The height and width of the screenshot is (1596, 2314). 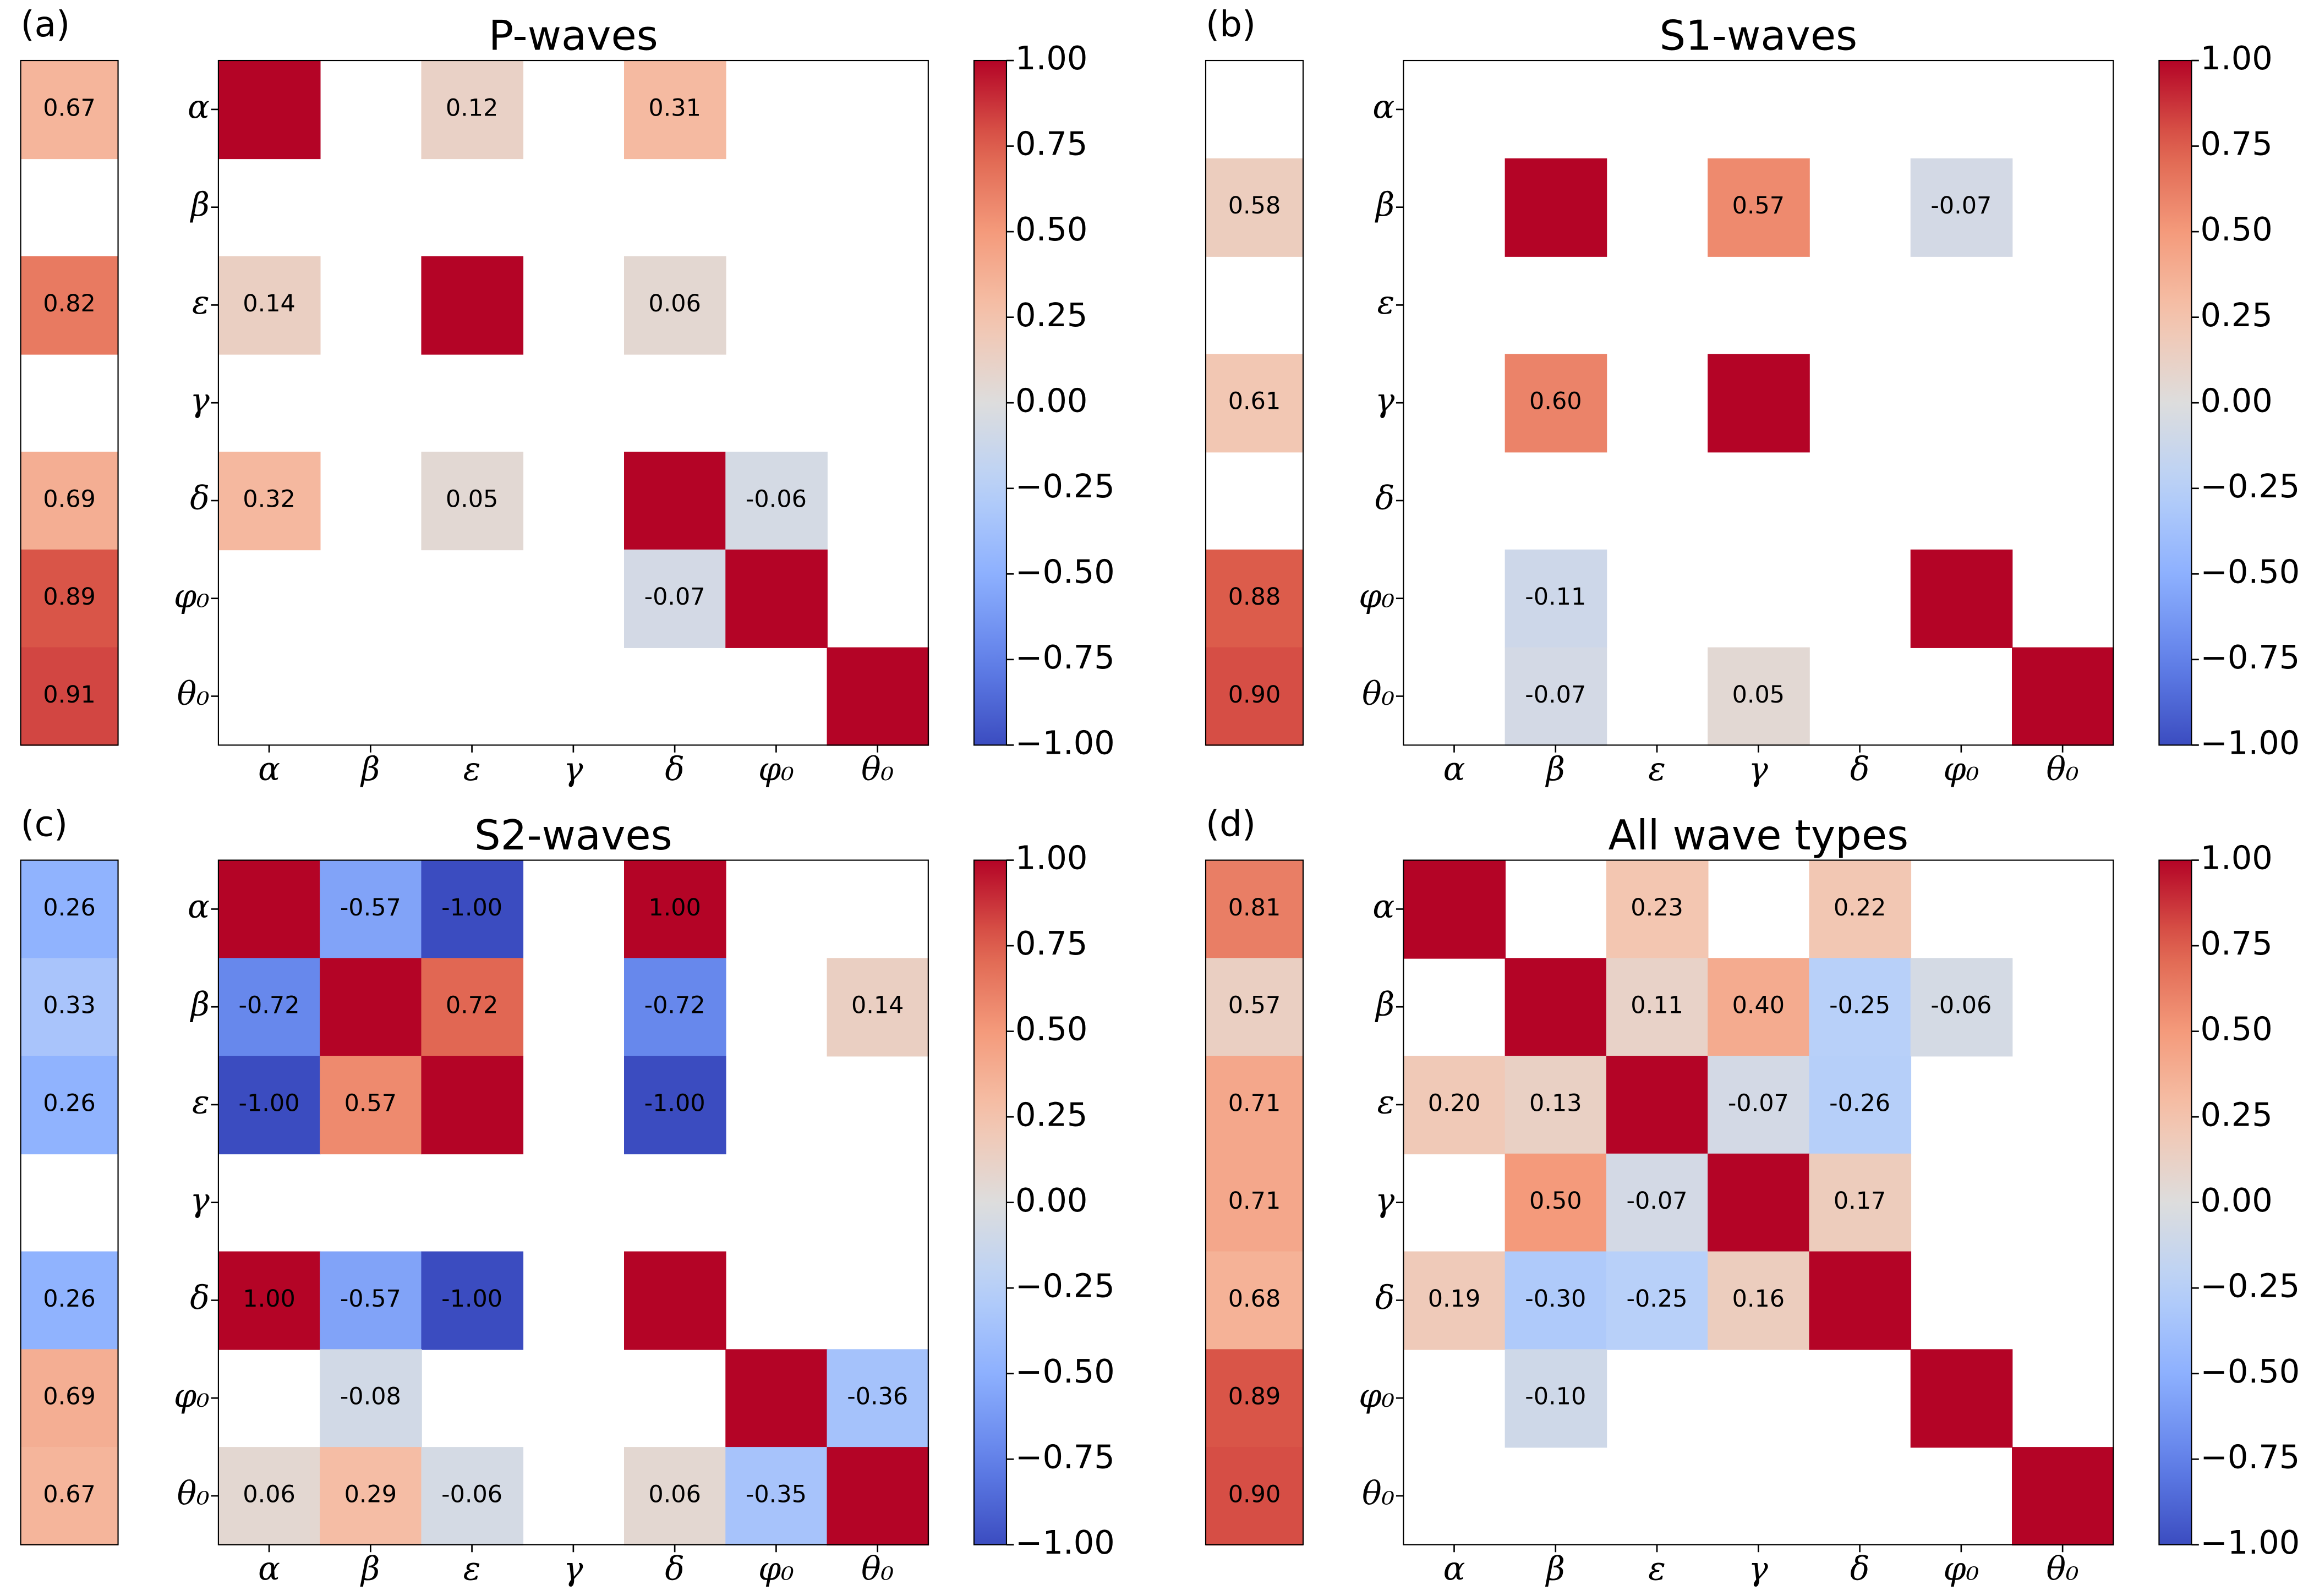 I want to click on side-cell-label: 0.57, so click(x=1254, y=1005).